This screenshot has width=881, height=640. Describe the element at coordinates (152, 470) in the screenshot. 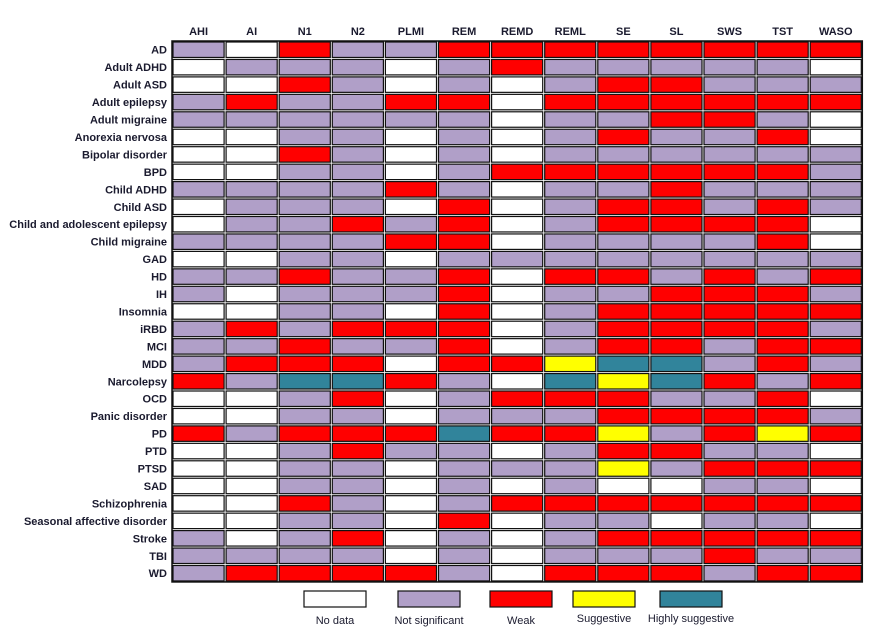

I see `row-label: PTSD` at that location.